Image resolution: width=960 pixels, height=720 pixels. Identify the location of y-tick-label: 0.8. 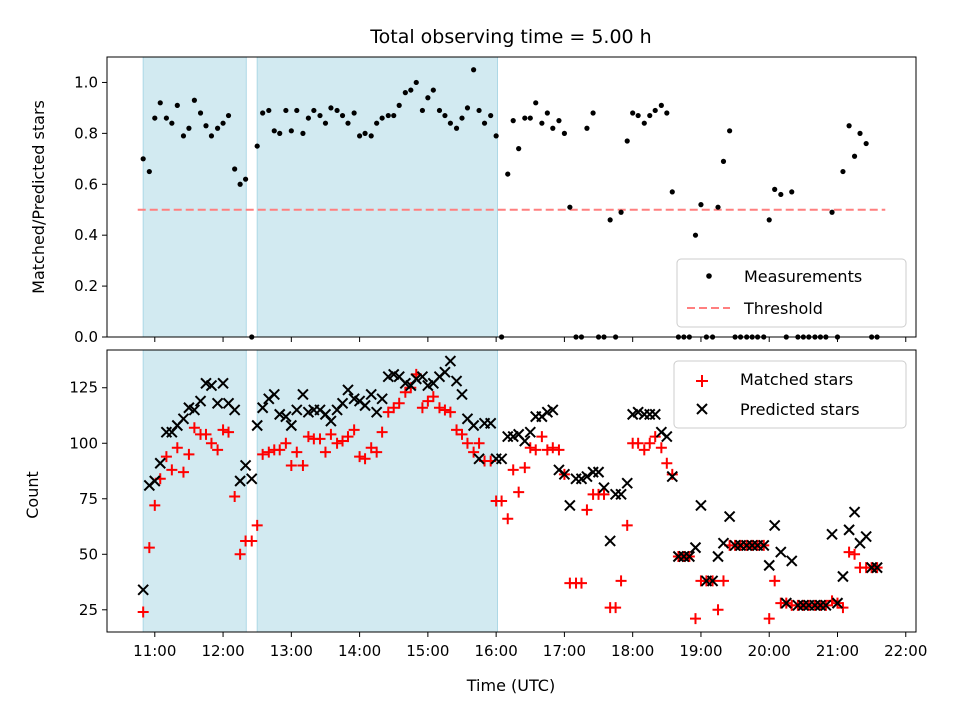
(86, 133).